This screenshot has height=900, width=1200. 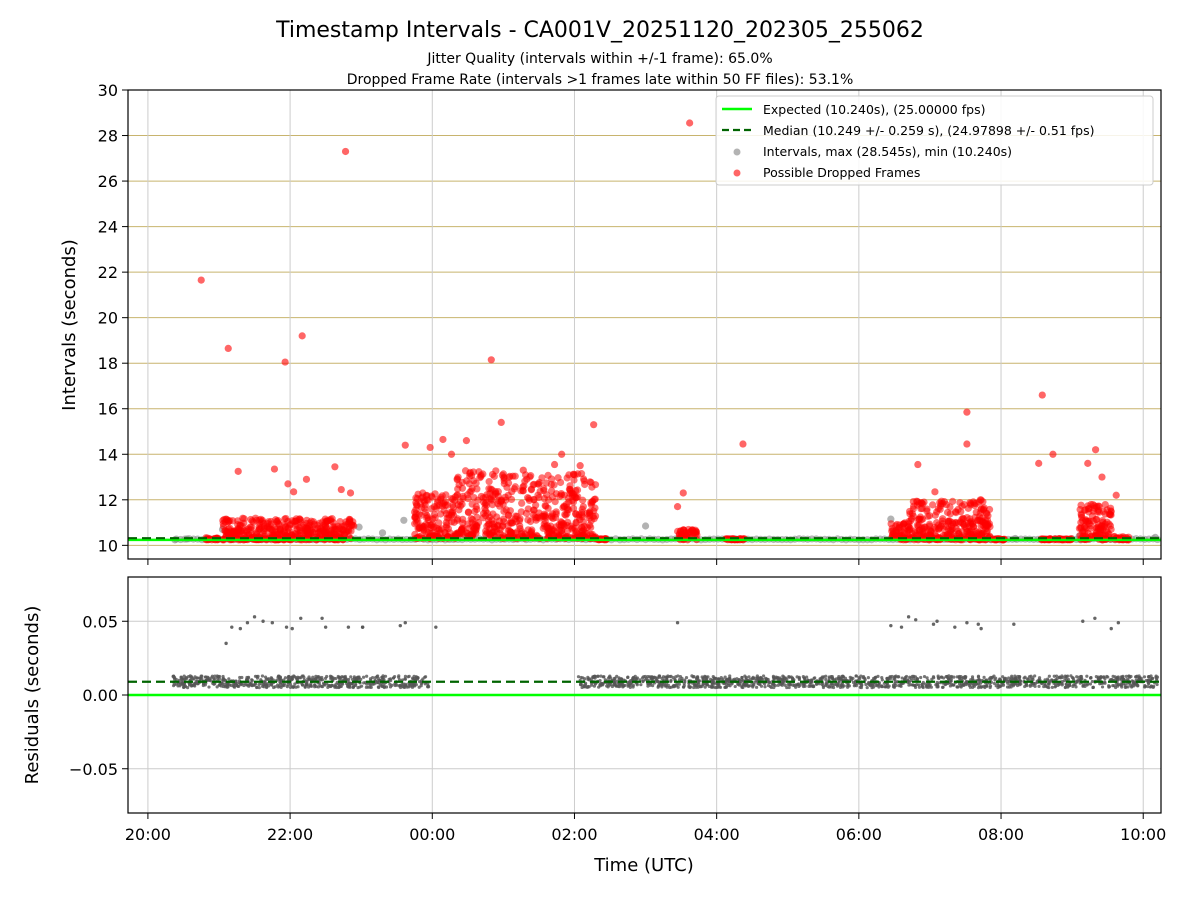 What do you see at coordinates (108, 500) in the screenshot?
I see `y-tick-label: 12` at bounding box center [108, 500].